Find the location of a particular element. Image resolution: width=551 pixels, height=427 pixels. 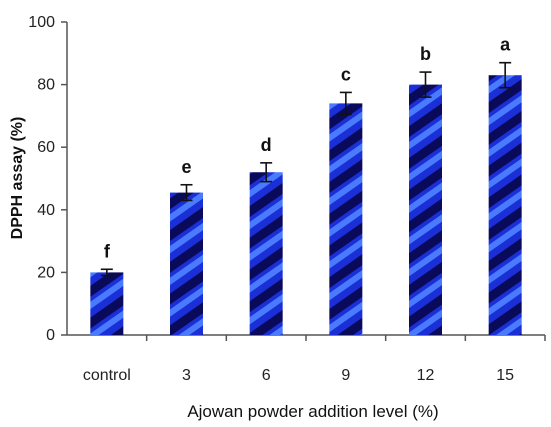

significance-label: e is located at coordinates (186, 167).